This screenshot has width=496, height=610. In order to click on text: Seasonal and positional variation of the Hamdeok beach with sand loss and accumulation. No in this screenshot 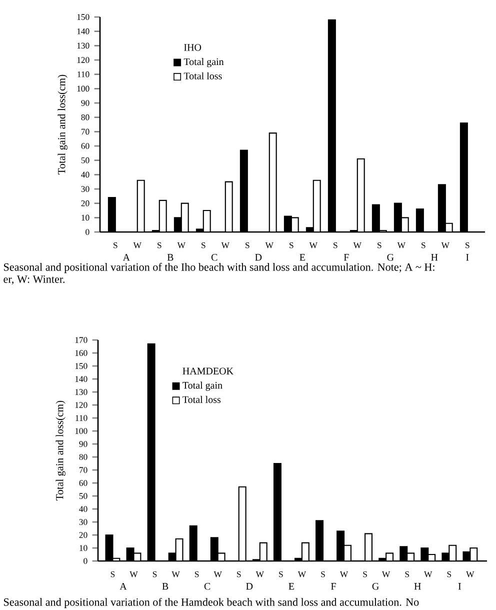, I will do `click(211, 603)`.